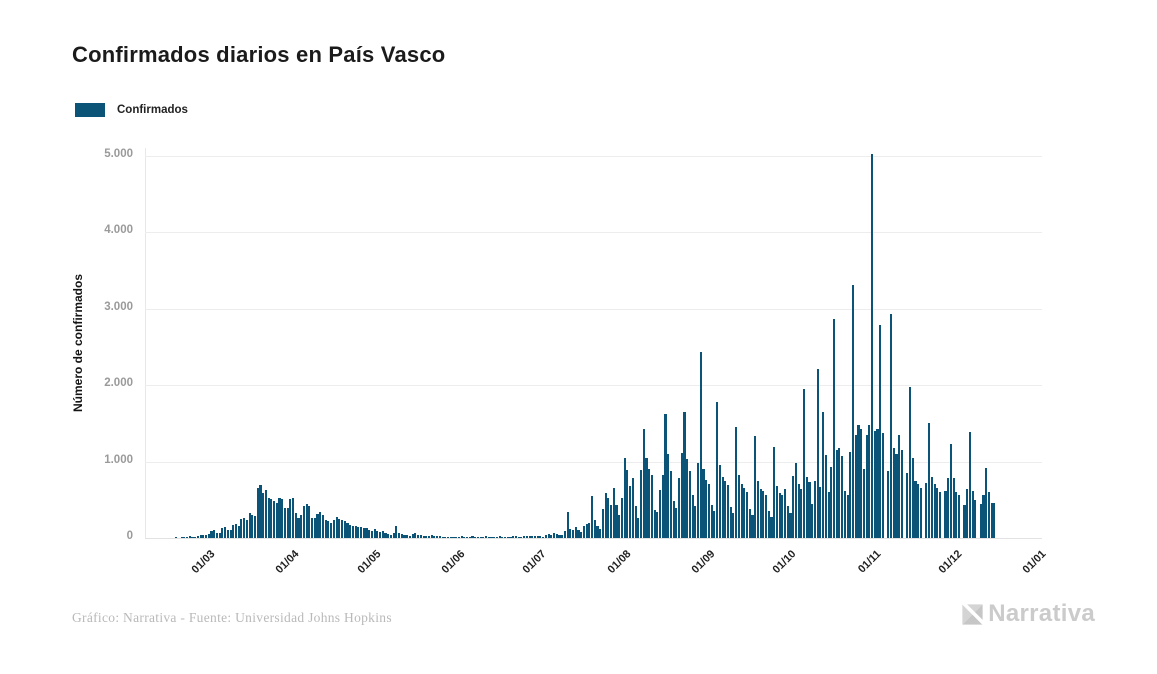 The image size is (1157, 674). Describe the element at coordinates (203, 562) in the screenshot. I see `x-tick-label: 01/03` at that location.